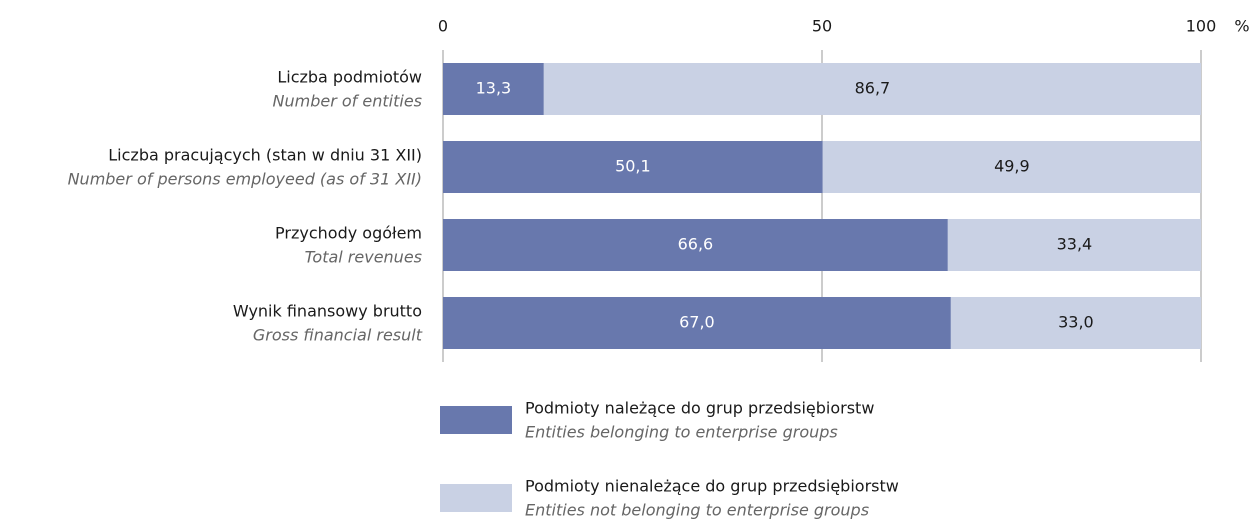 This screenshot has width=1252, height=524. What do you see at coordinates (443, 26) in the screenshot?
I see `x-tick-label: 0` at bounding box center [443, 26].